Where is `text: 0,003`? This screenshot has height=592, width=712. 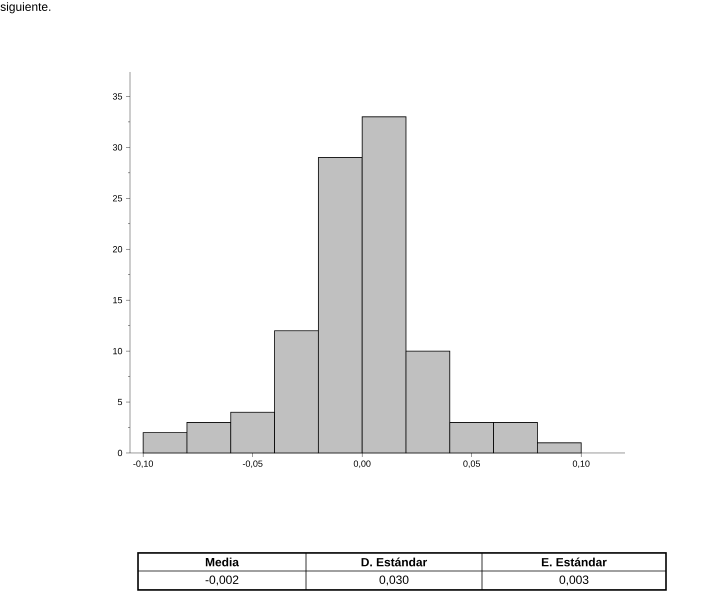 text: 0,003 is located at coordinates (574, 581).